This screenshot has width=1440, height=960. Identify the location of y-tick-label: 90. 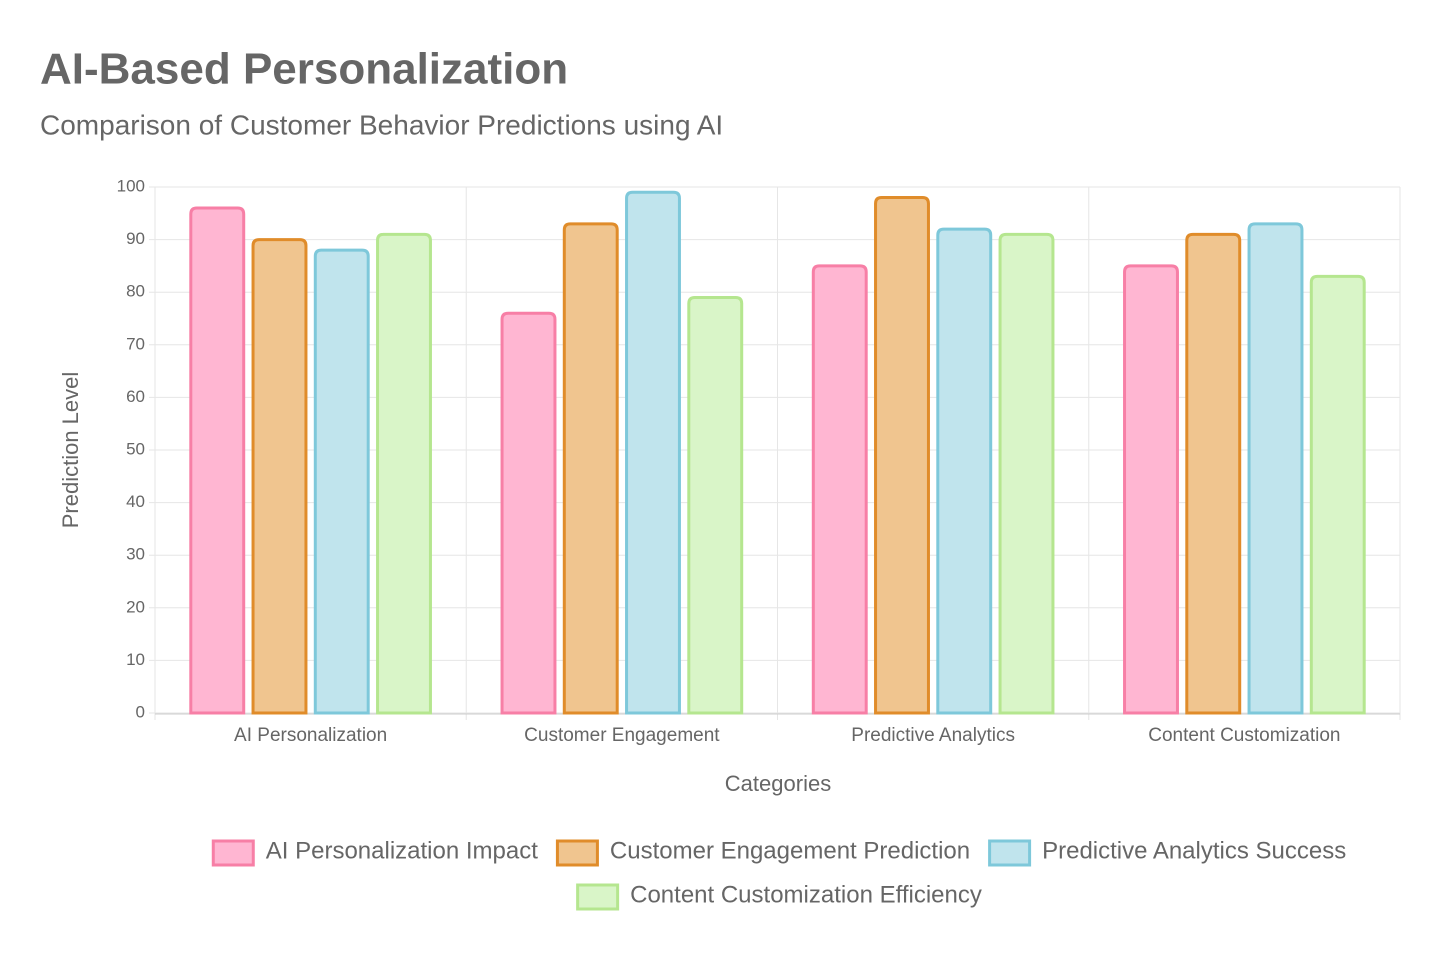
(135, 238).